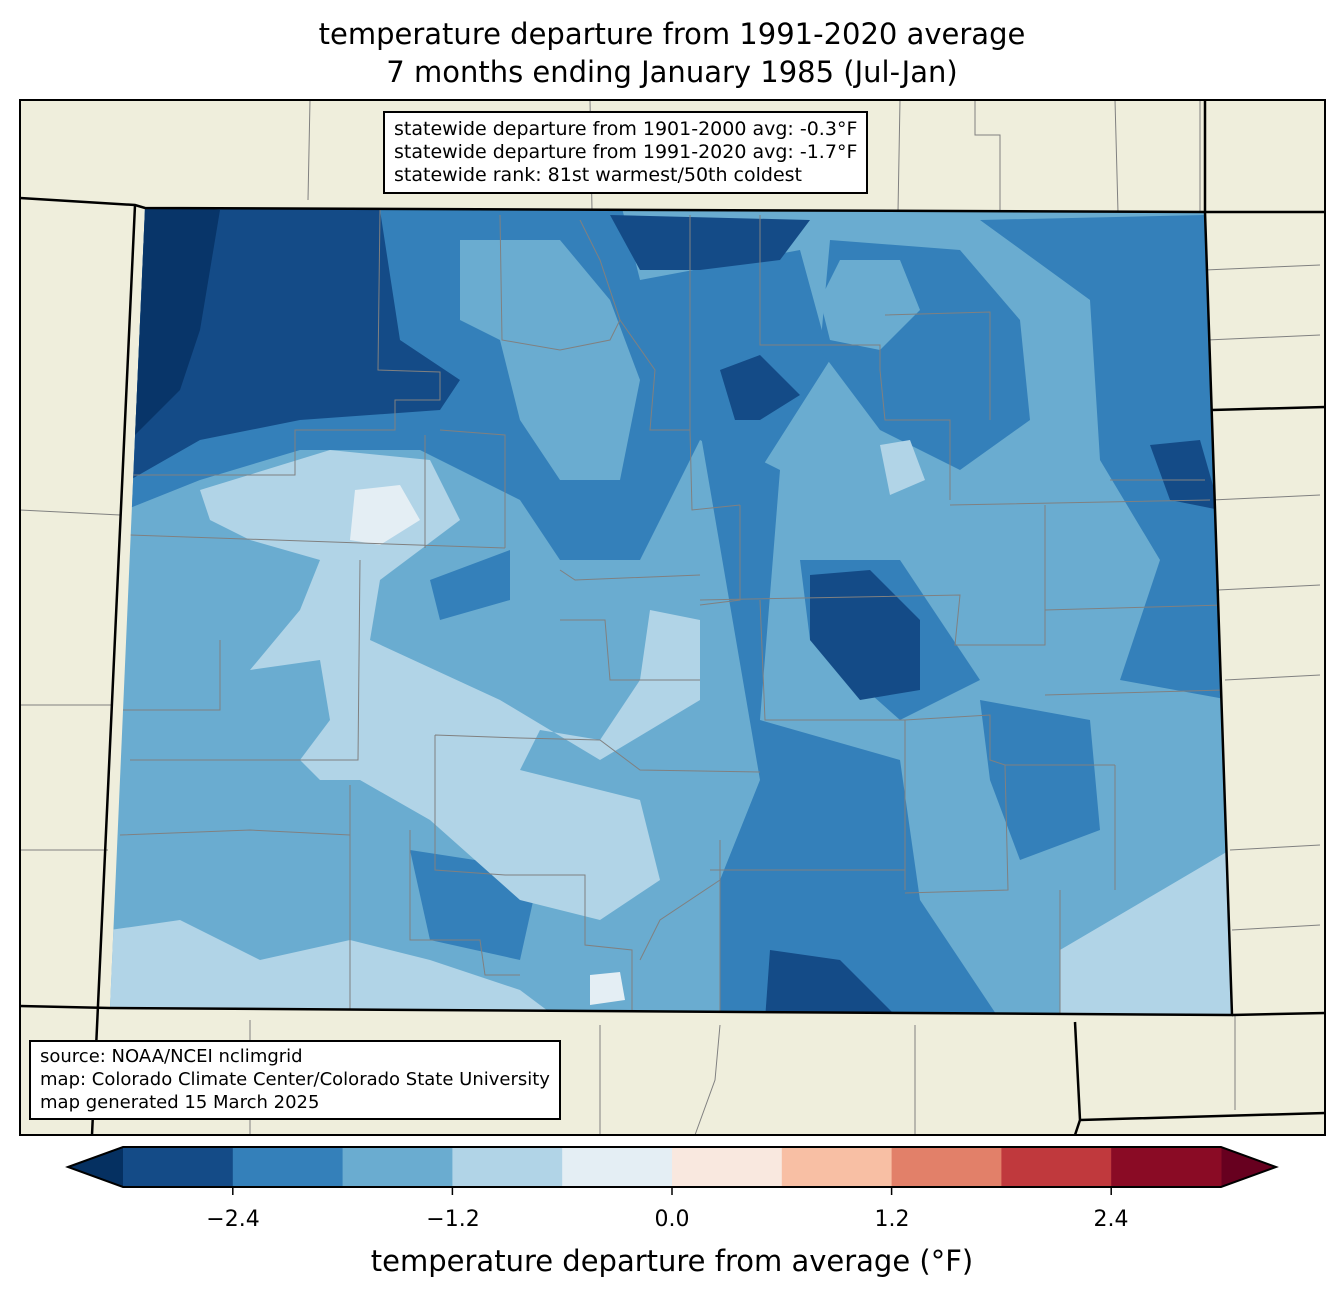 This screenshot has height=1299, width=1344. I want to click on colorbar-label: temperature departure from average (°F), so click(672, 1261).